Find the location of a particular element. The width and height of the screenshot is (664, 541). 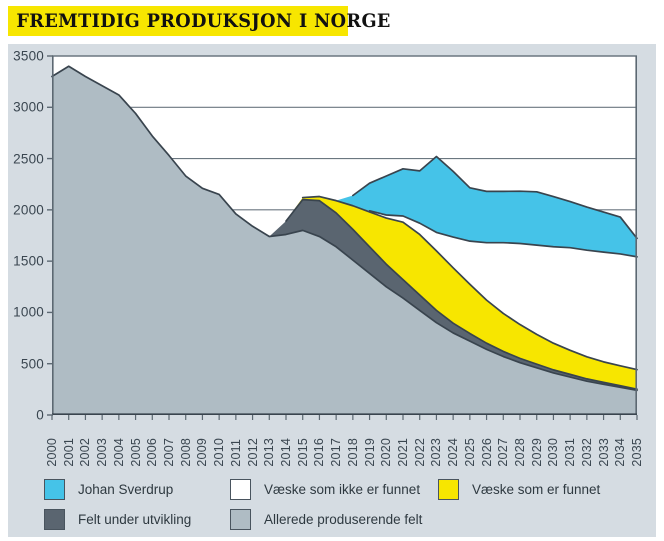

x-axis-tick-label: 2032 is located at coordinates (586, 452).